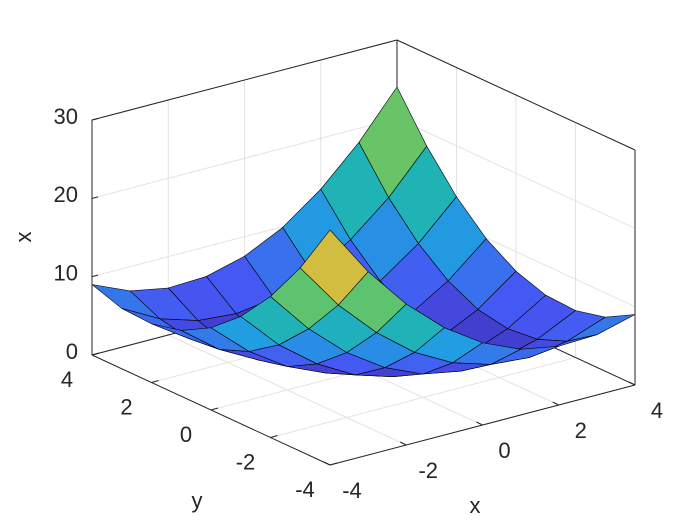 The image size is (700, 525). Describe the element at coordinates (197, 500) in the screenshot. I see `y-axis-label: y` at that location.